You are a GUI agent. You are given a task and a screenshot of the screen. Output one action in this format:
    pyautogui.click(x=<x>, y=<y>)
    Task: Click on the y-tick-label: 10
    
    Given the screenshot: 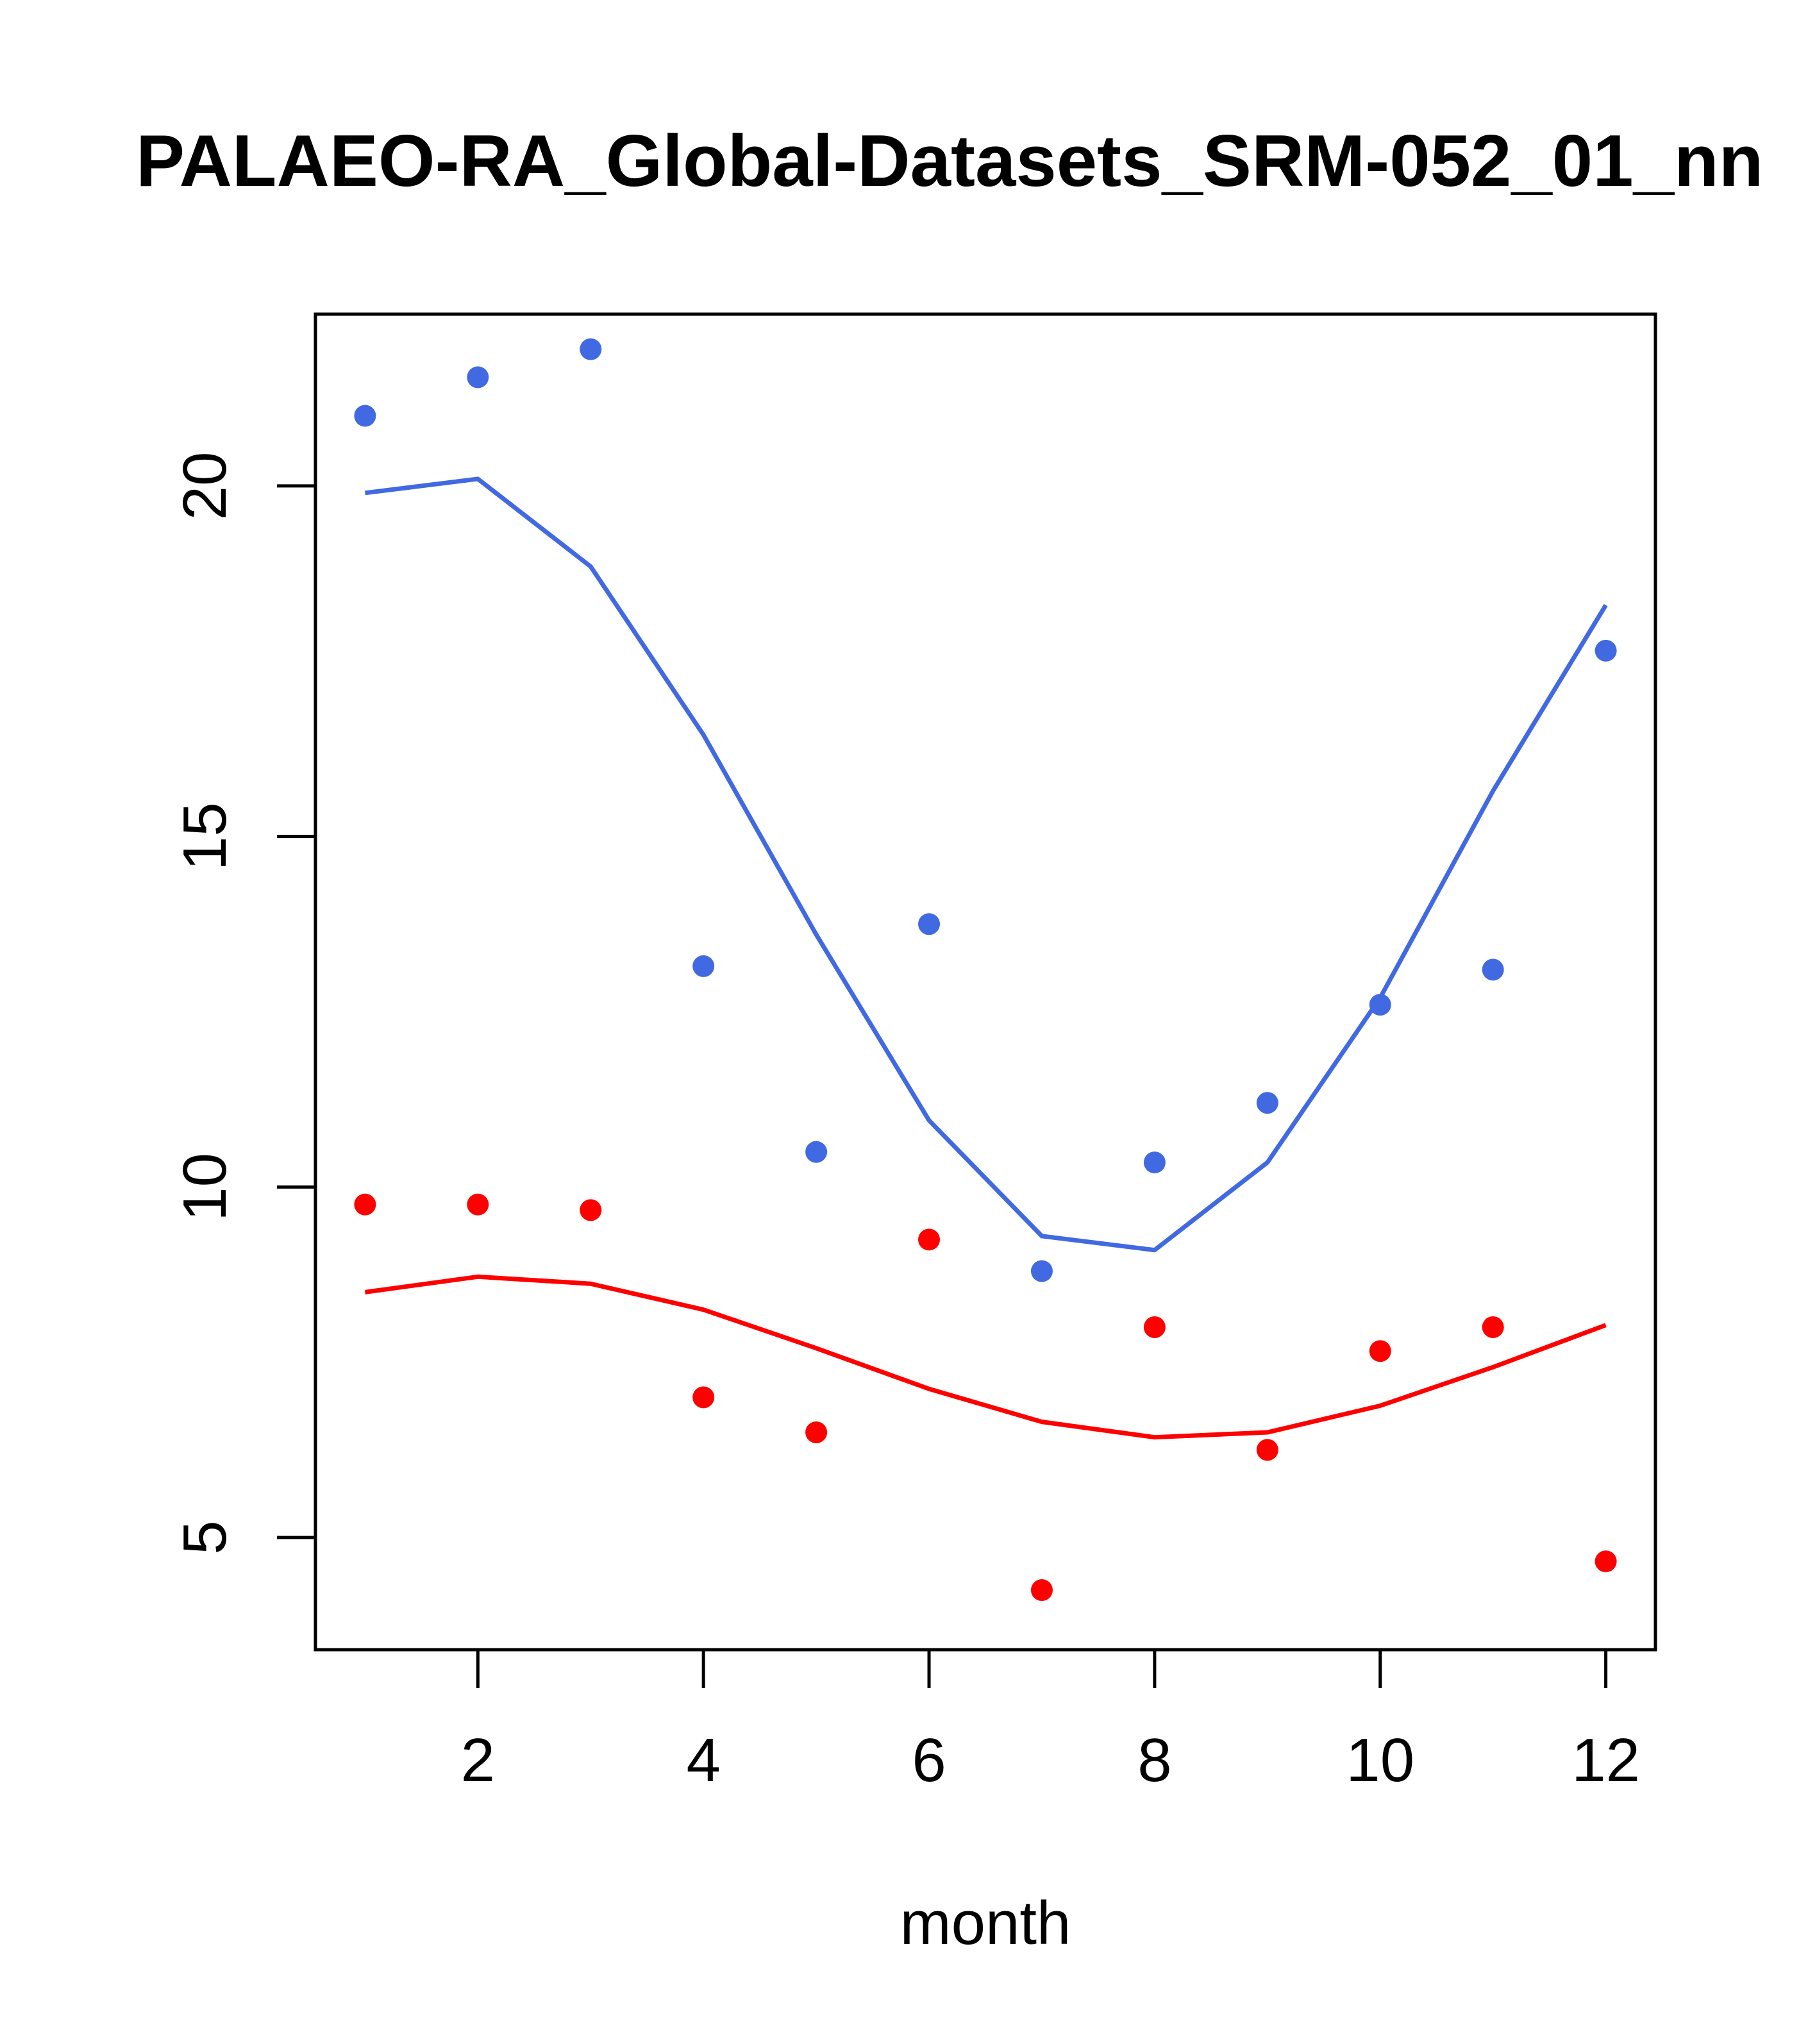 What is the action you would take?
    pyautogui.click(x=205, y=1187)
    